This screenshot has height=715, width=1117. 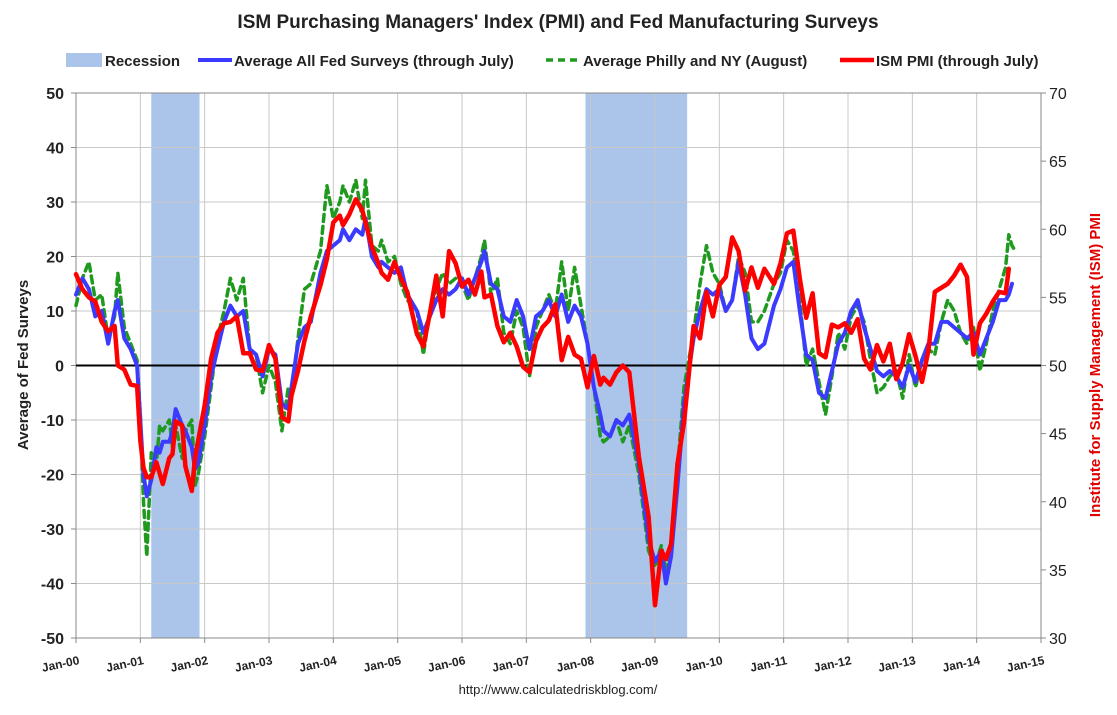 I want to click on y-tick-label: -20, so click(x=52, y=476).